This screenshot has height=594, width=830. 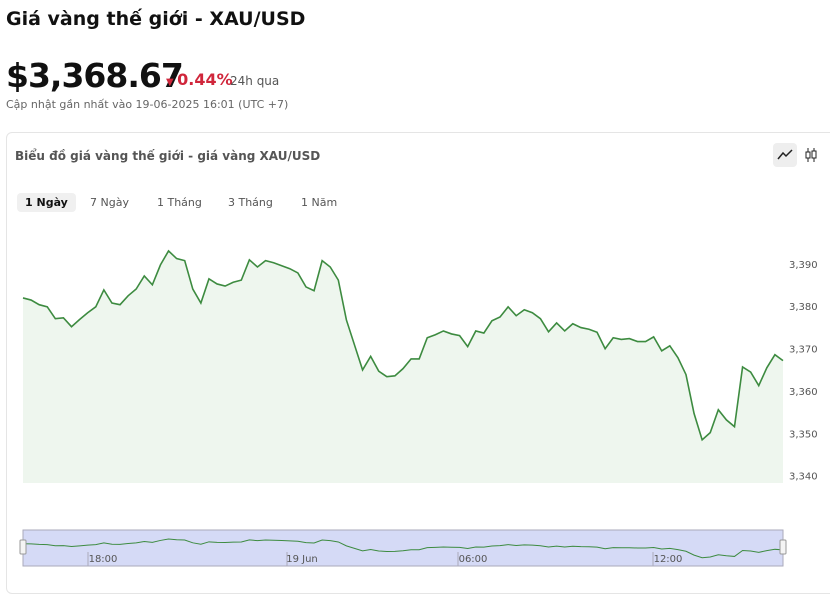 What do you see at coordinates (803, 477) in the screenshot?
I see `y-tick-label: 3,340` at bounding box center [803, 477].